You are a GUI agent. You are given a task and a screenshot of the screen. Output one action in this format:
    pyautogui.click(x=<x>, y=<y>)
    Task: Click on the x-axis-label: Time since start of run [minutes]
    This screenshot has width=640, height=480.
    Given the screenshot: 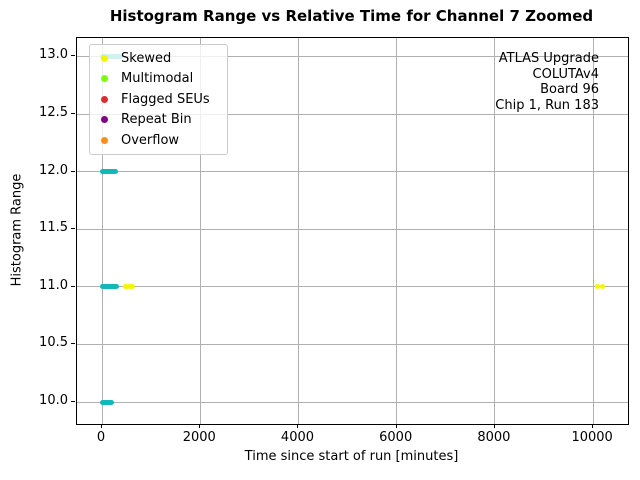 What is the action you would take?
    pyautogui.click(x=351, y=456)
    